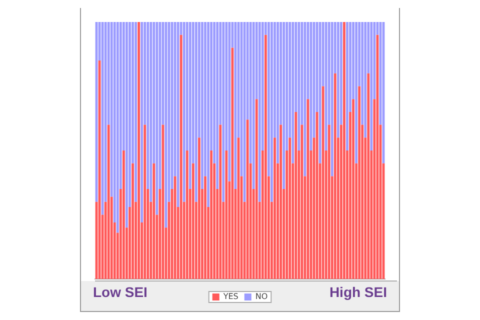 The width and height of the screenshot is (480, 320). What do you see at coordinates (261, 297) in the screenshot?
I see `legend-label: NO` at bounding box center [261, 297].